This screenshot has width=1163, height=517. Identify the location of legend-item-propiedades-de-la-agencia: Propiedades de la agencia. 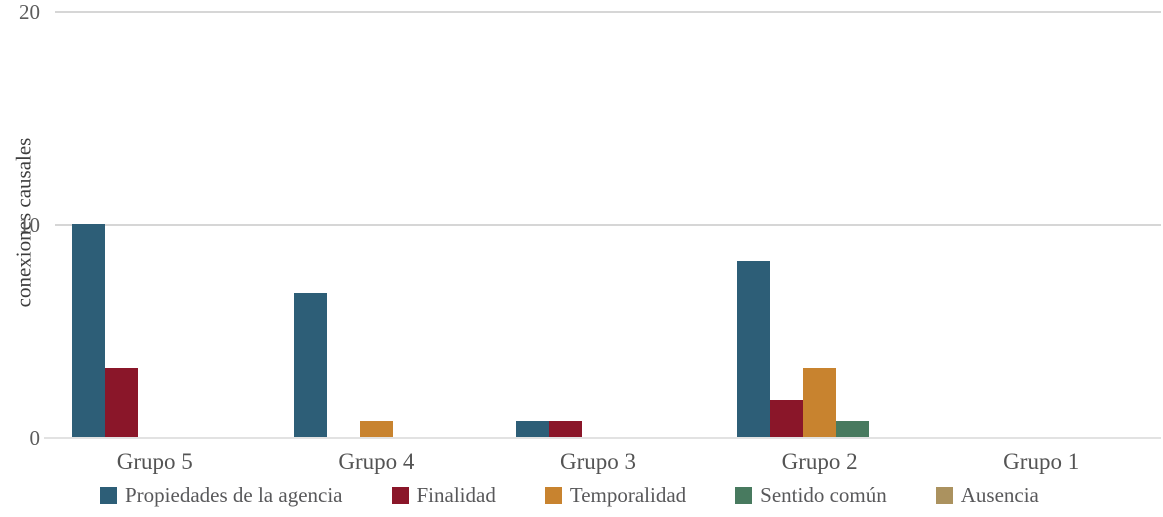
(221, 495).